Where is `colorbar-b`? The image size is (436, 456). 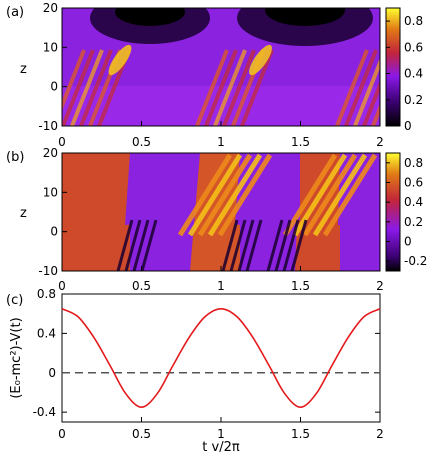
colorbar-b is located at coordinates (393, 212).